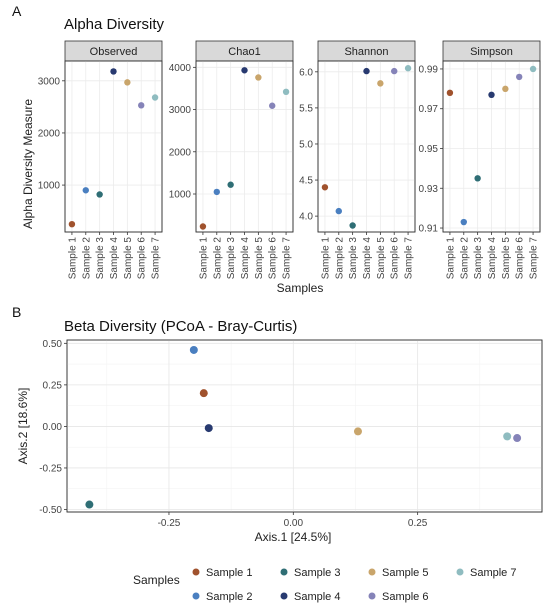 The height and width of the screenshot is (608, 550). What do you see at coordinates (16, 312) in the screenshot?
I see `panel-b-letter: B` at bounding box center [16, 312].